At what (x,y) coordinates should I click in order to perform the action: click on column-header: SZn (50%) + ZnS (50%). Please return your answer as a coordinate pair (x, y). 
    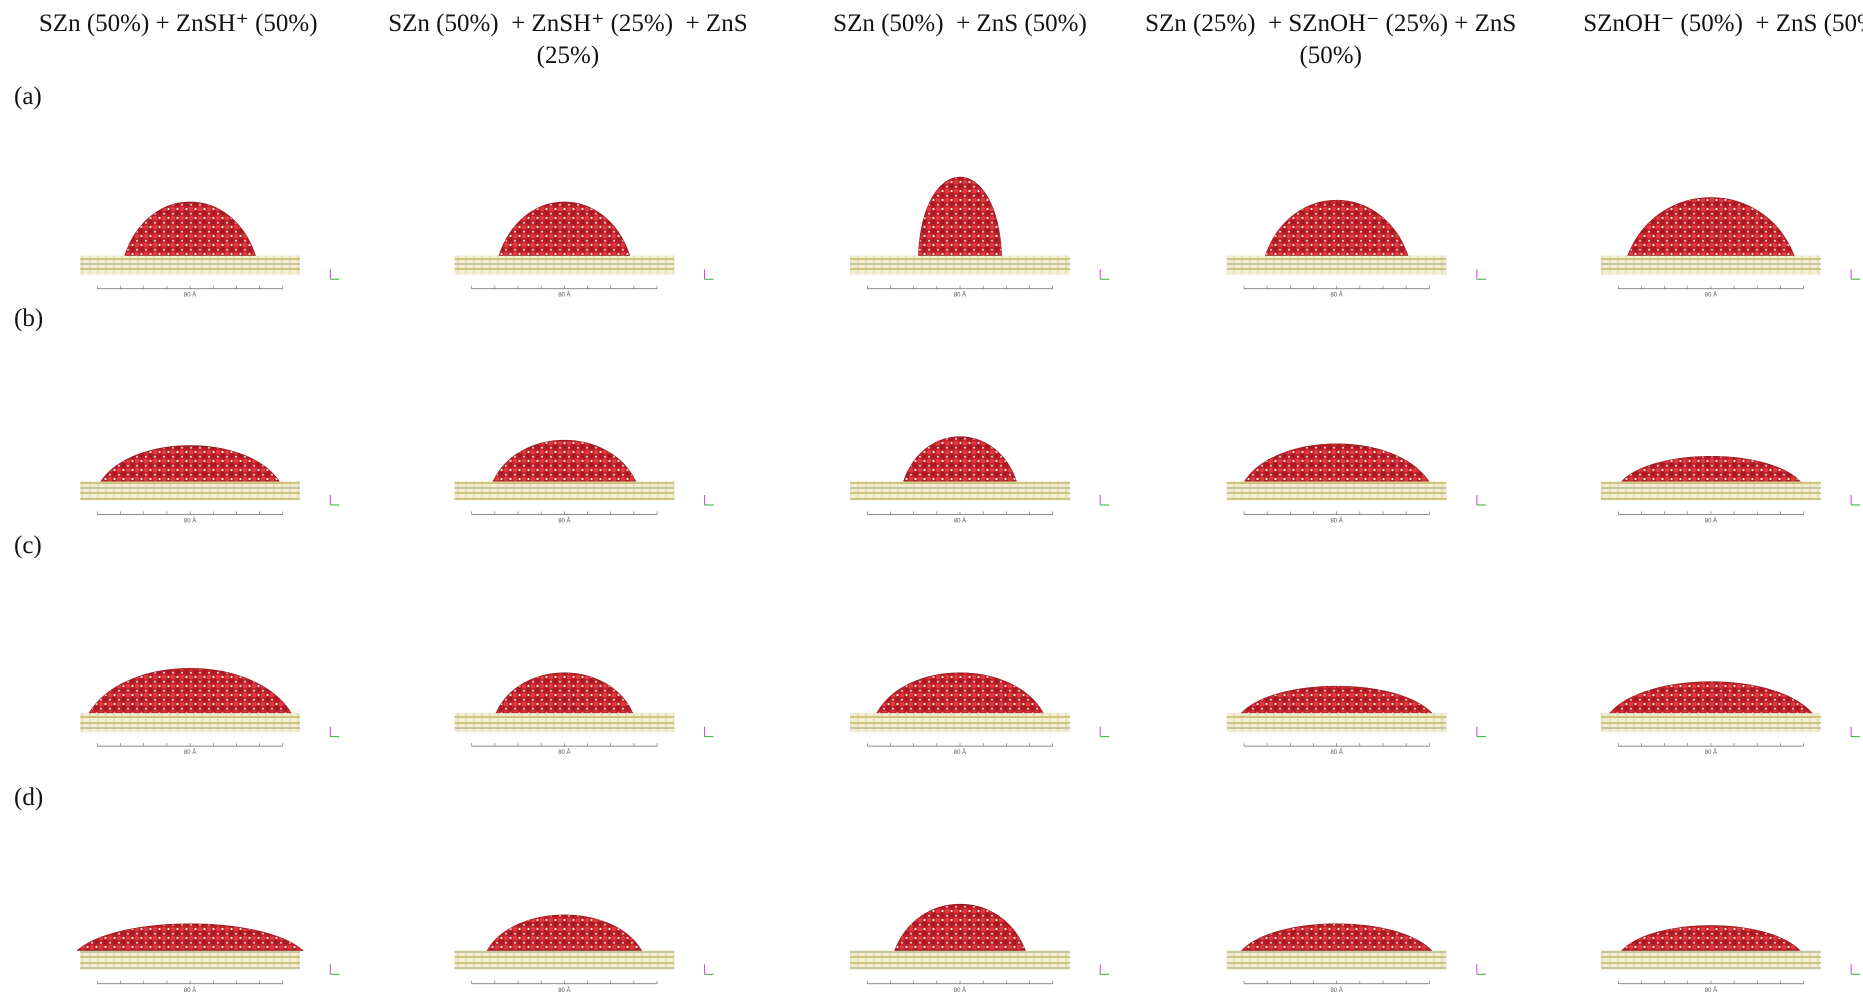
    Looking at the image, I should click on (960, 23).